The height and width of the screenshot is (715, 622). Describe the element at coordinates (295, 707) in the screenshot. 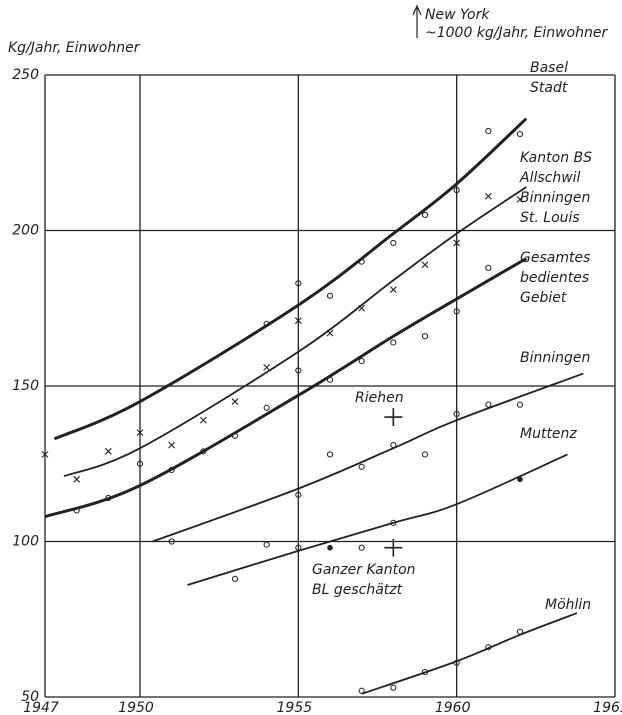

I see `x-tick-label: 1955` at that location.